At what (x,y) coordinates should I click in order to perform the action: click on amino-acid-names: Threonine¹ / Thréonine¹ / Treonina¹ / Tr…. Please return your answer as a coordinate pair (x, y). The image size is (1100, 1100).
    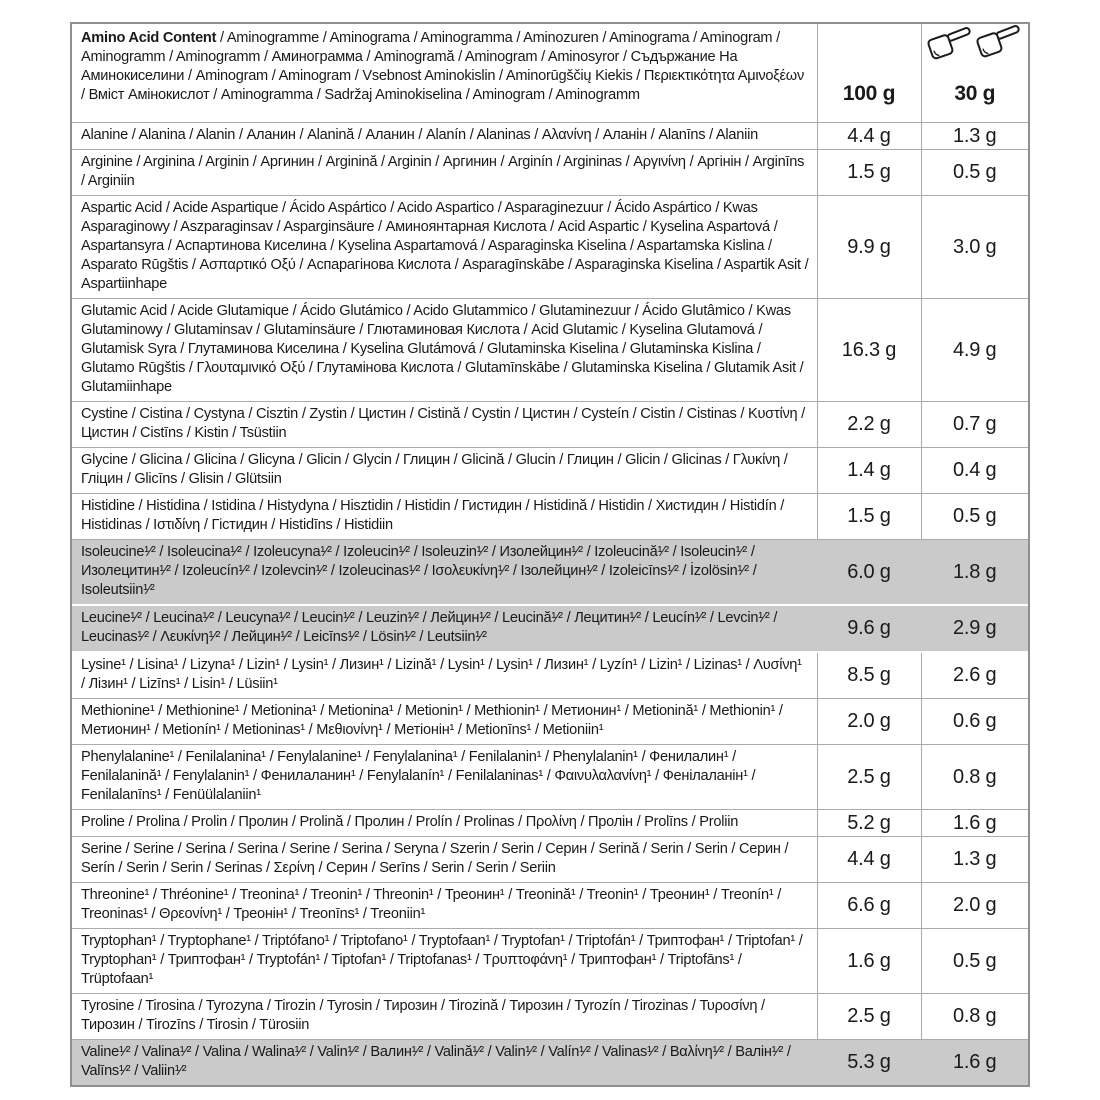
    Looking at the image, I should click on (445, 905).